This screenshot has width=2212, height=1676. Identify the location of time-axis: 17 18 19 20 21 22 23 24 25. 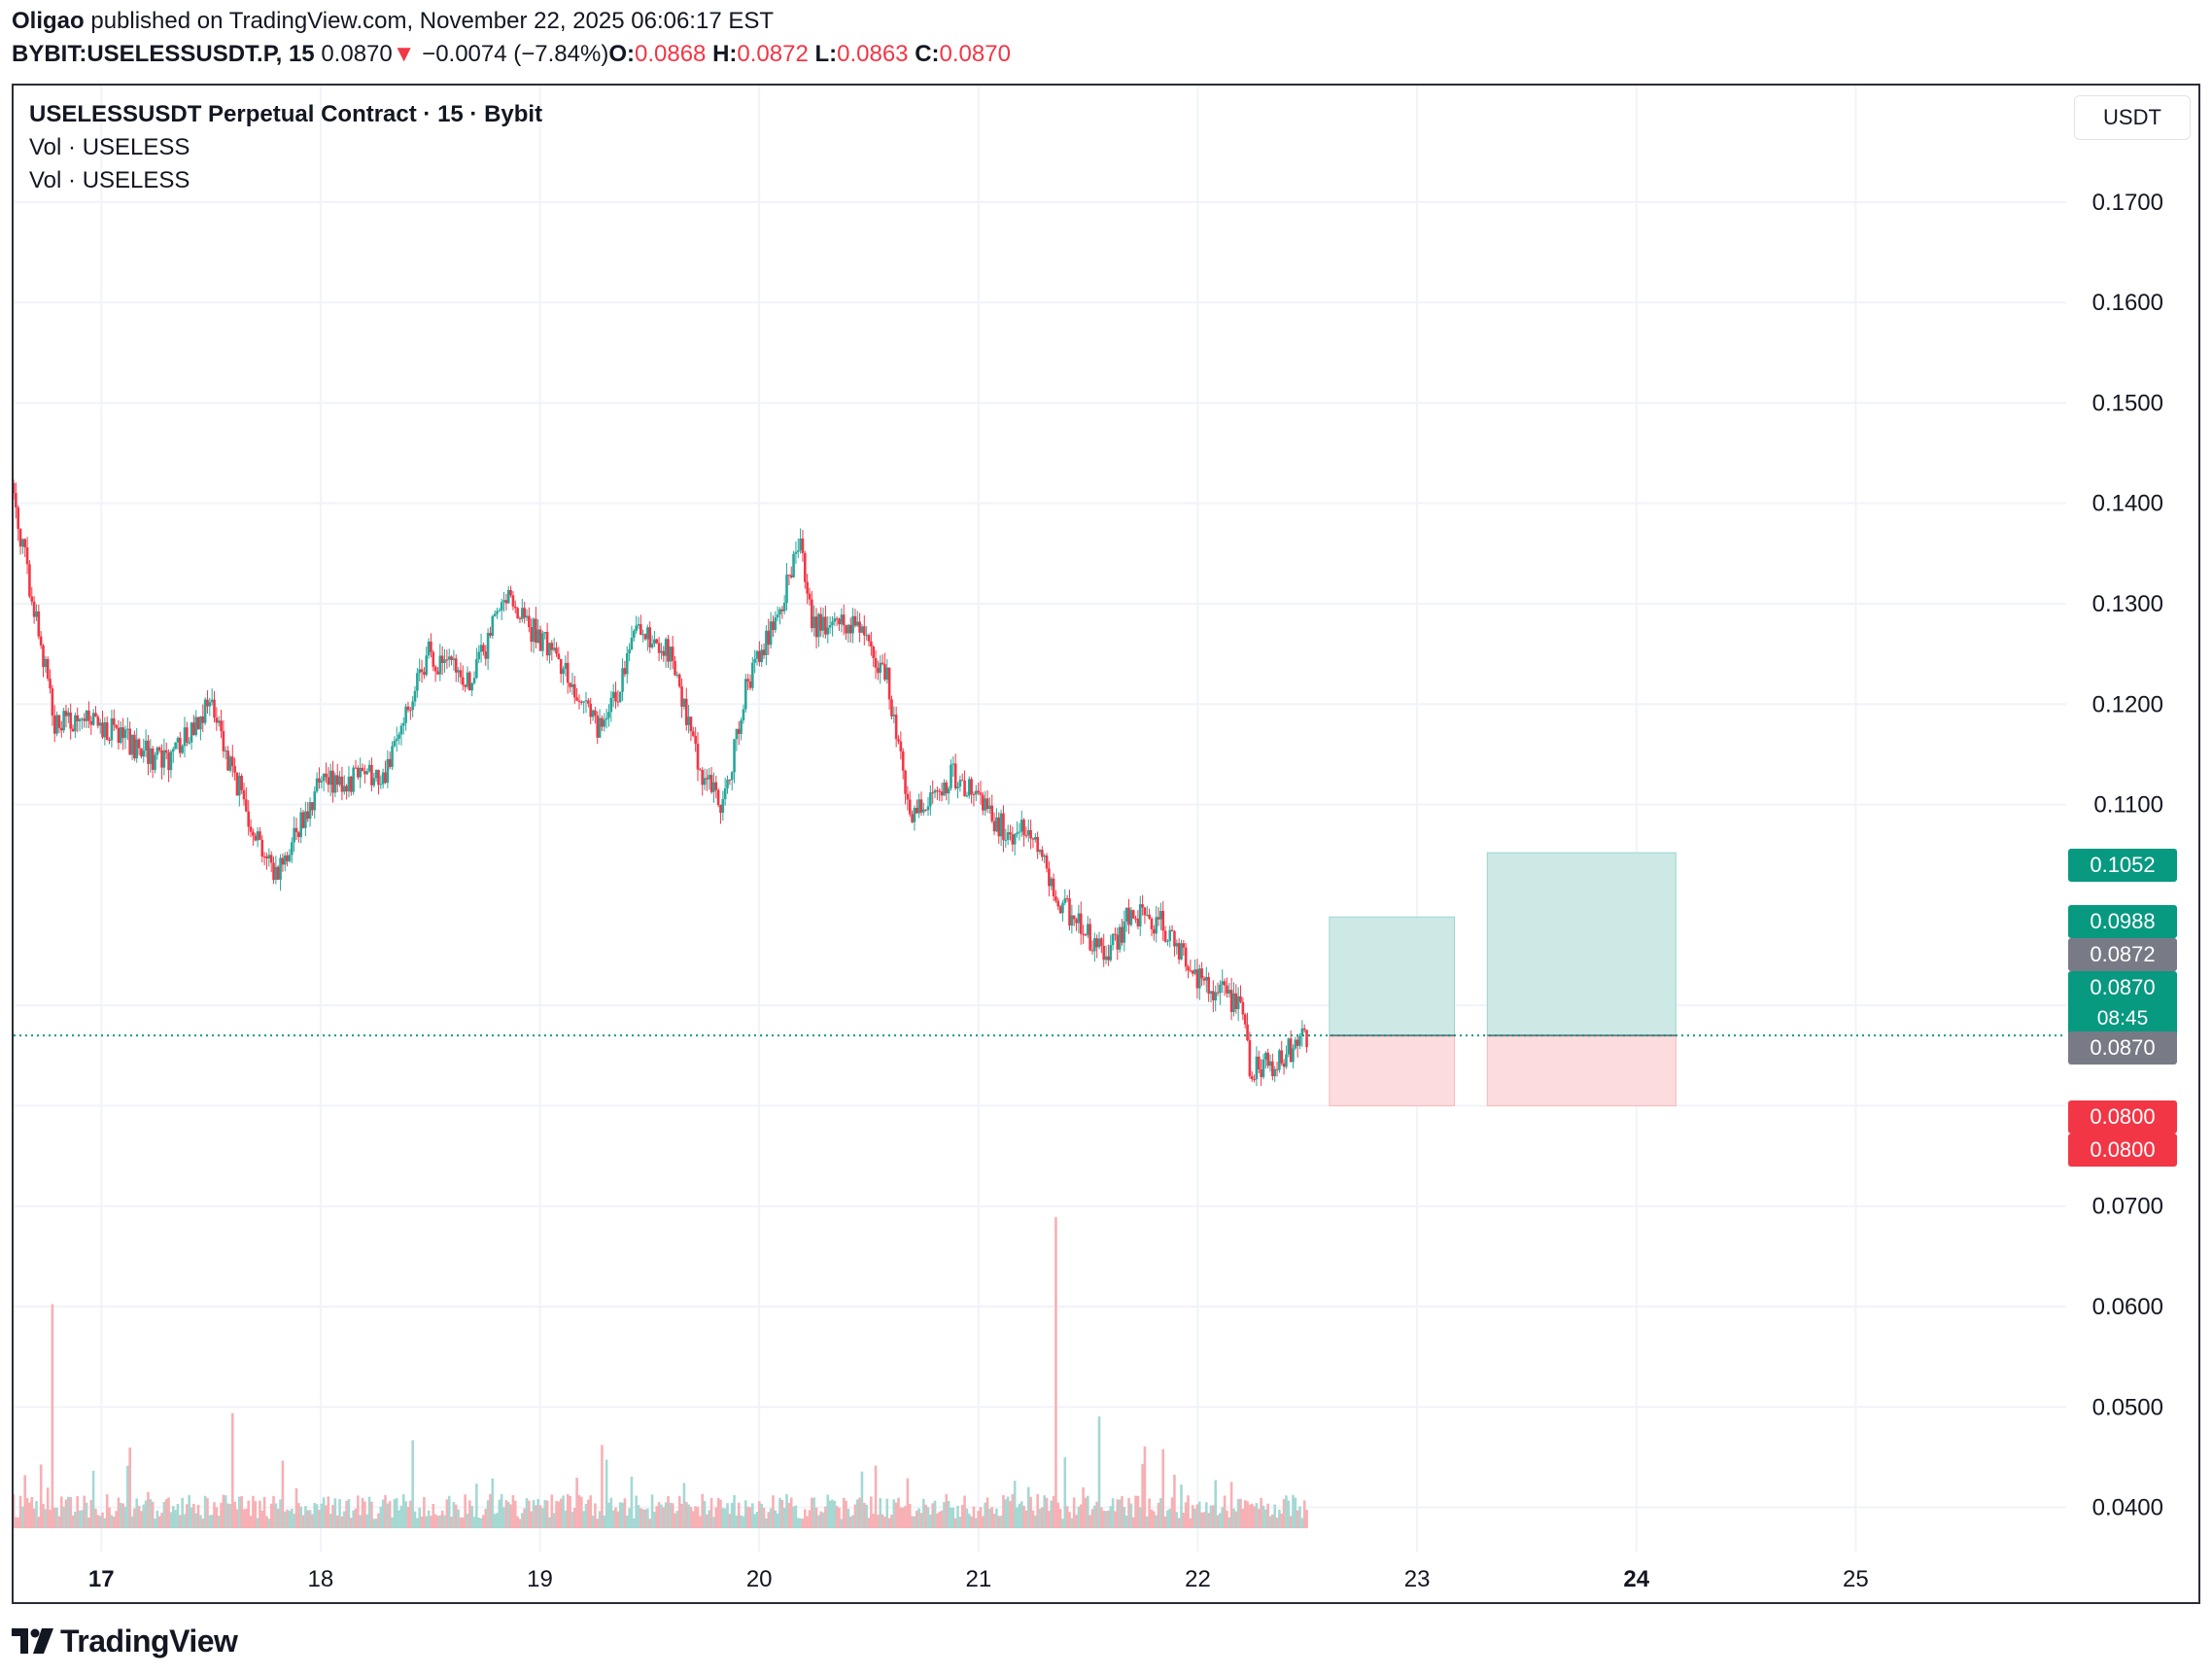
(978, 1579).